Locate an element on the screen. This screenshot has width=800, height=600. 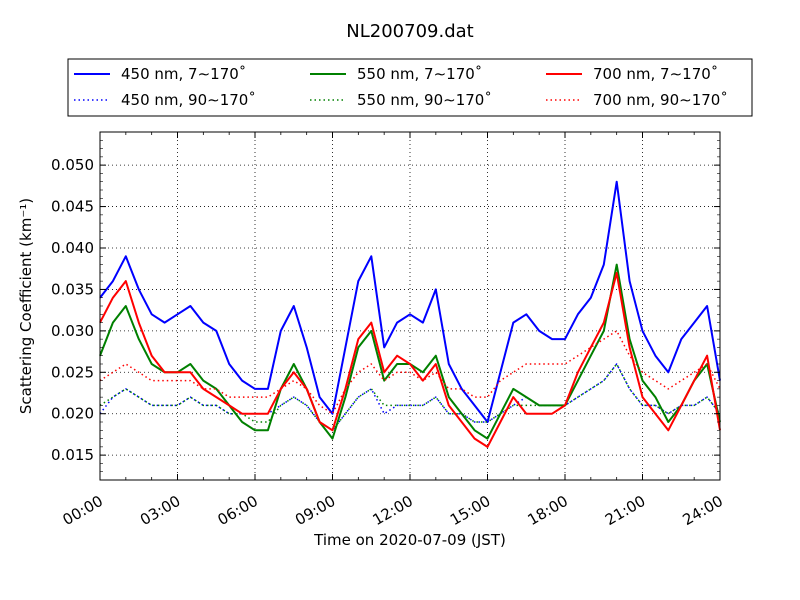
legend-label: 450 nm, 7∼170˚ is located at coordinates (183, 74).